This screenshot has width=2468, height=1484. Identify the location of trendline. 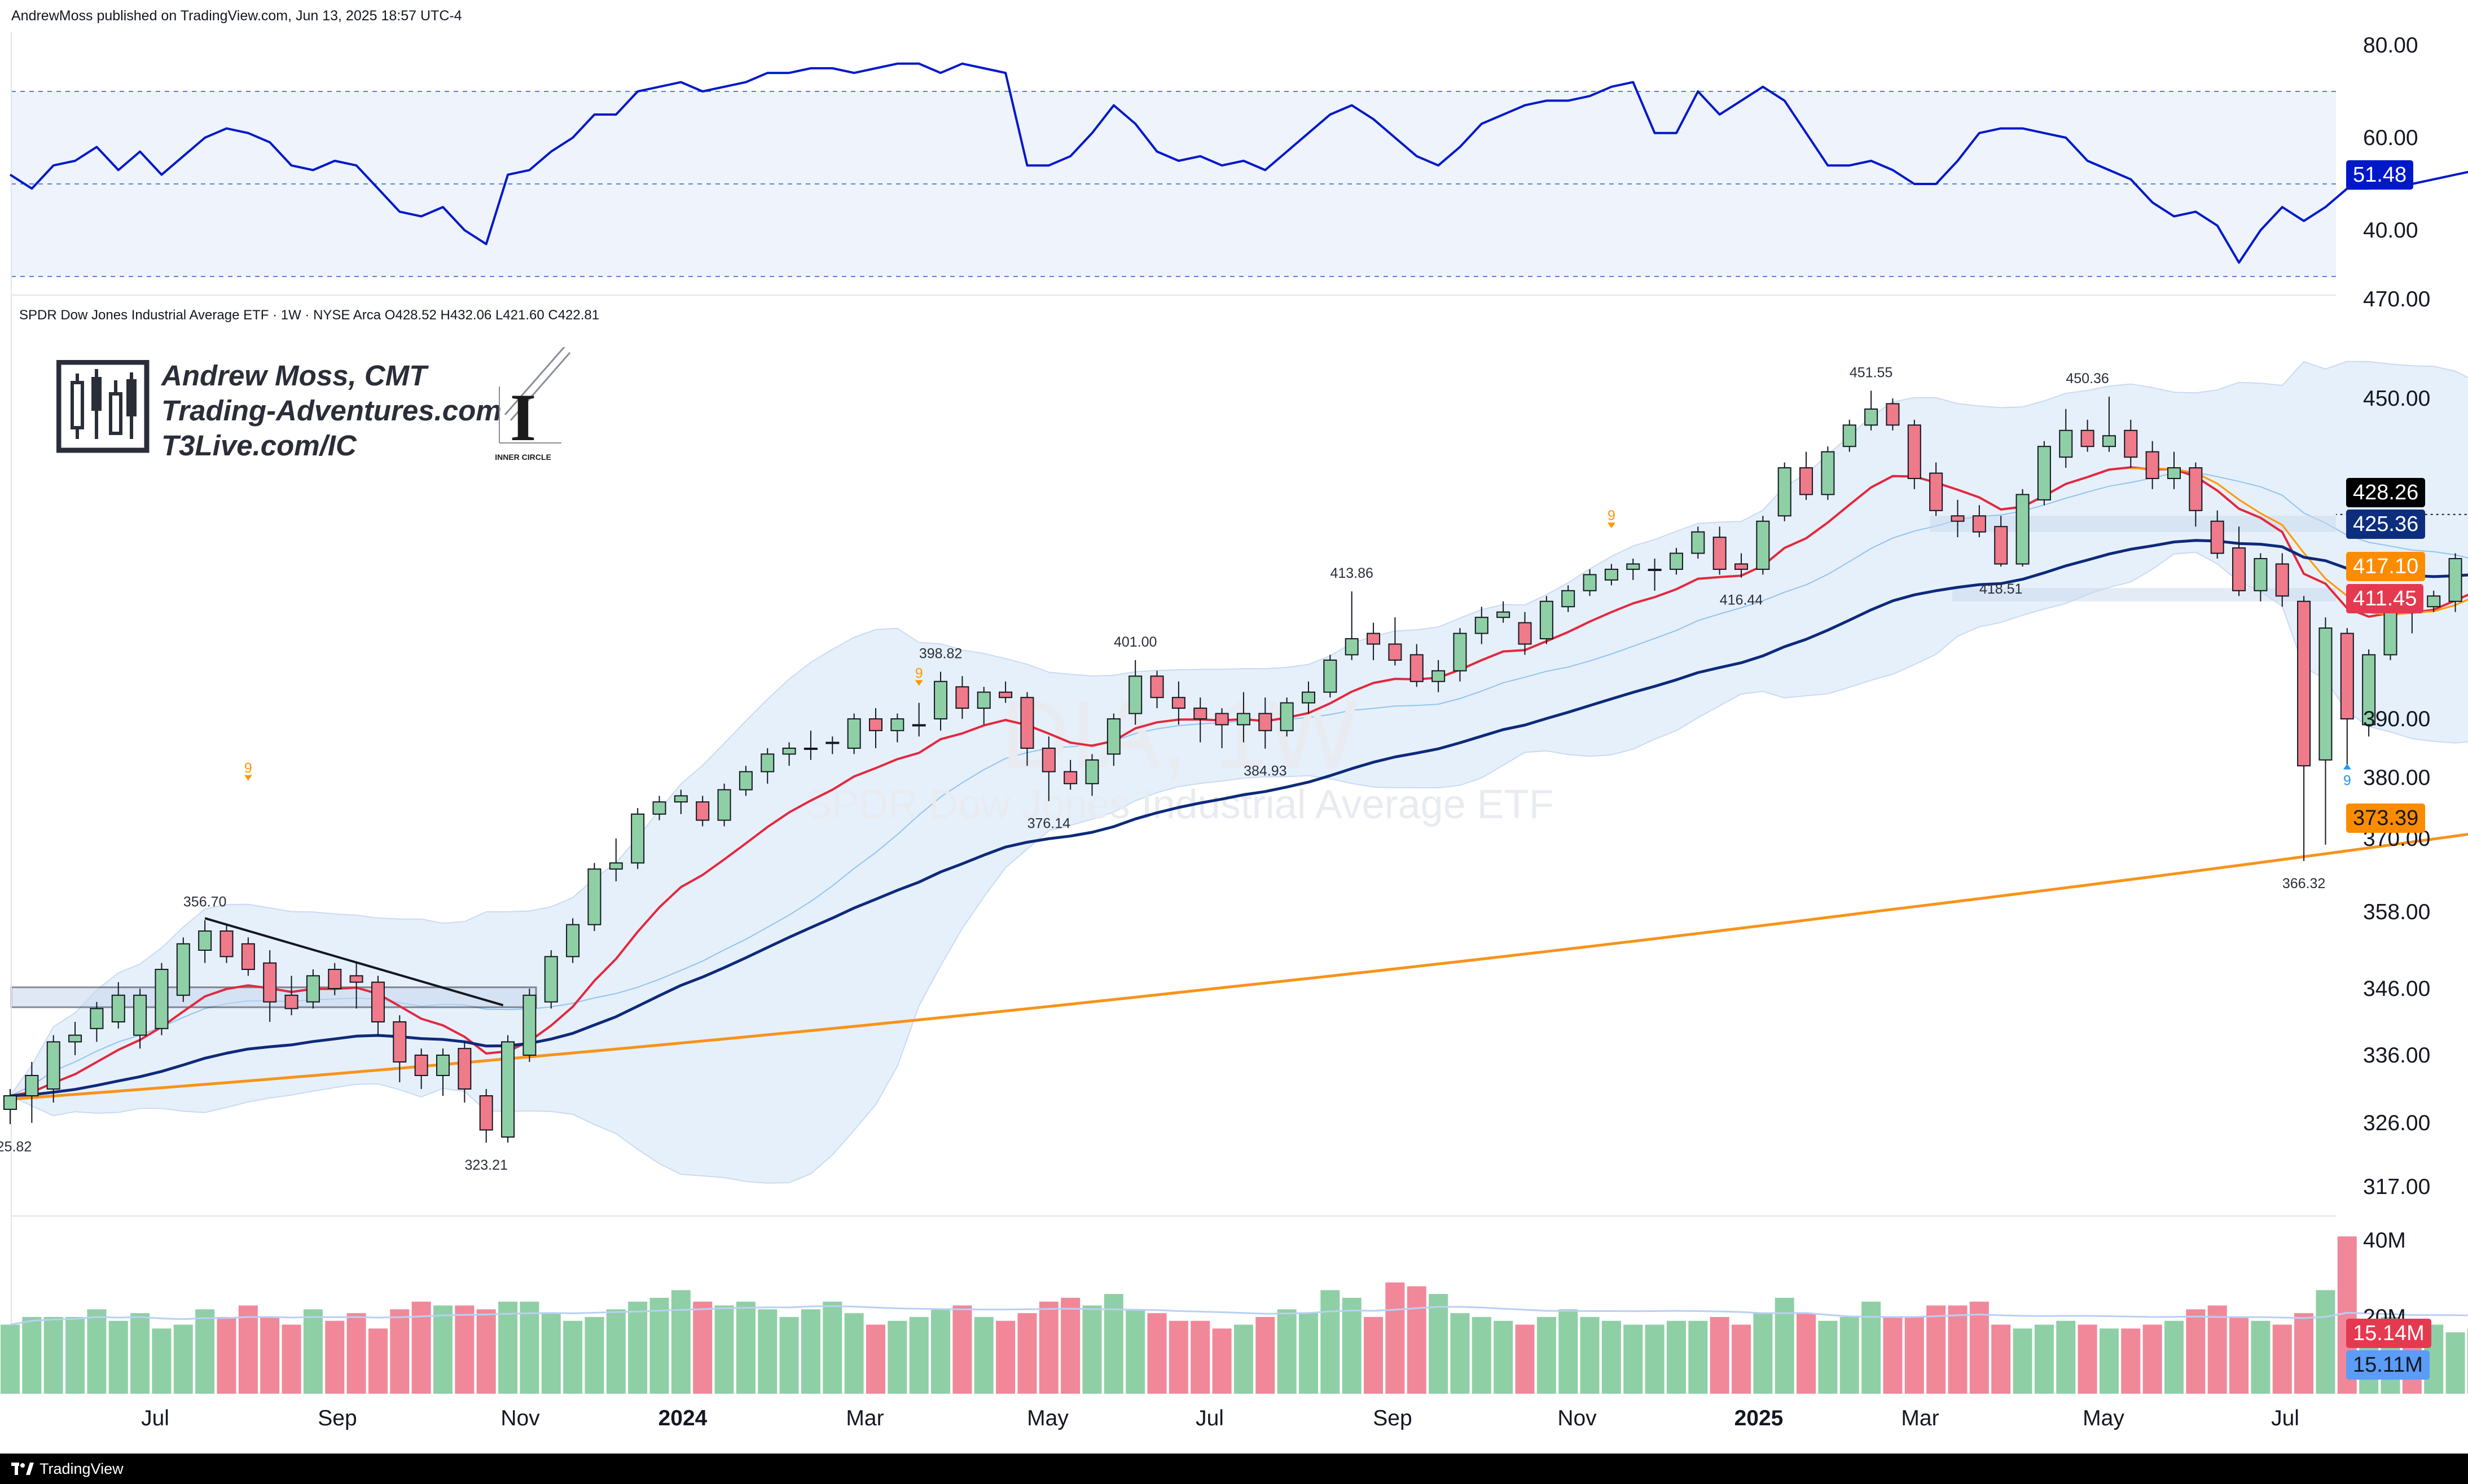
(354, 962).